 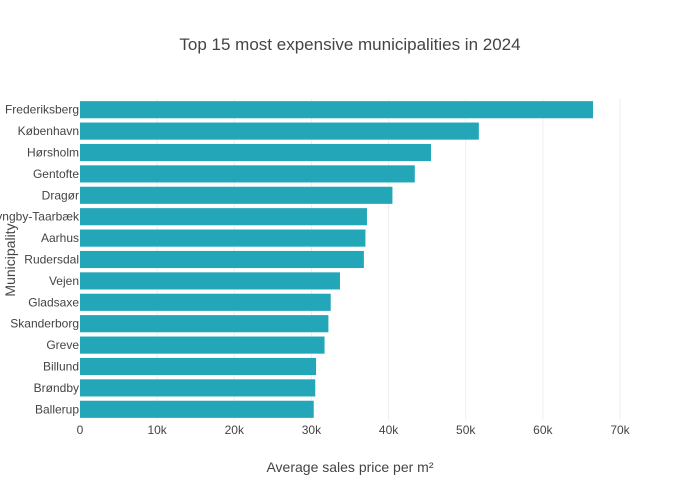 I want to click on y-tick-label: Frederiksberg, so click(x=42, y=110).